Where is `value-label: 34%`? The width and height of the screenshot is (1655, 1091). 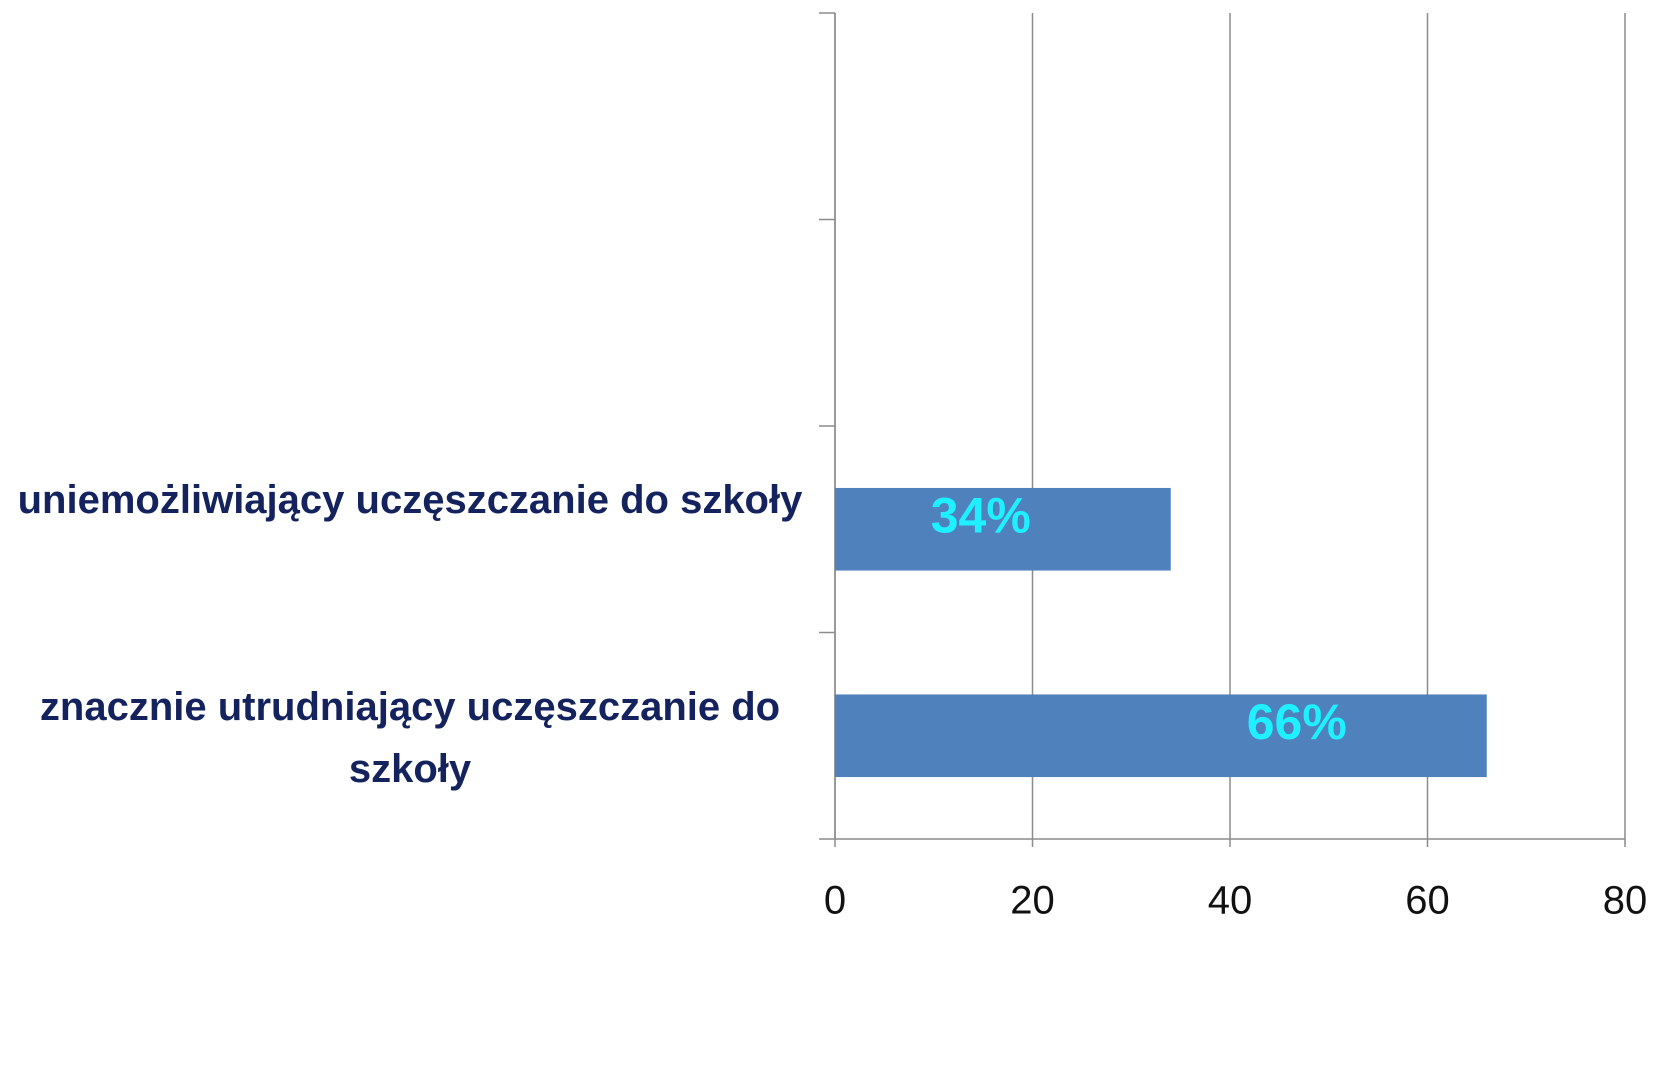 value-label: 34% is located at coordinates (981, 515).